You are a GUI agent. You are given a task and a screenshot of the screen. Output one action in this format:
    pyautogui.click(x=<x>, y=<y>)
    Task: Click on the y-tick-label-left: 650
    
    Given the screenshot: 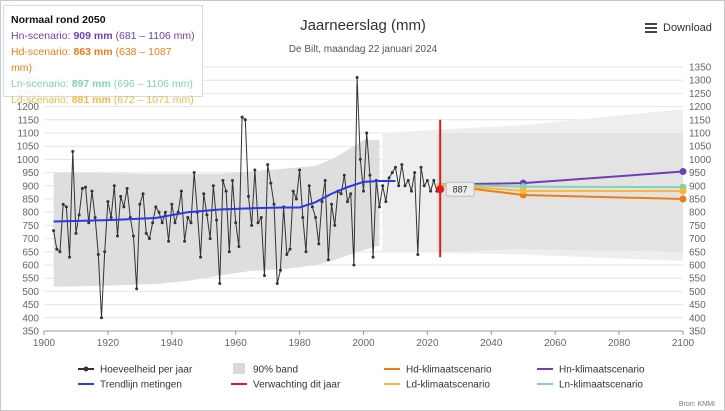 What is the action you would take?
    pyautogui.click(x=30, y=252)
    